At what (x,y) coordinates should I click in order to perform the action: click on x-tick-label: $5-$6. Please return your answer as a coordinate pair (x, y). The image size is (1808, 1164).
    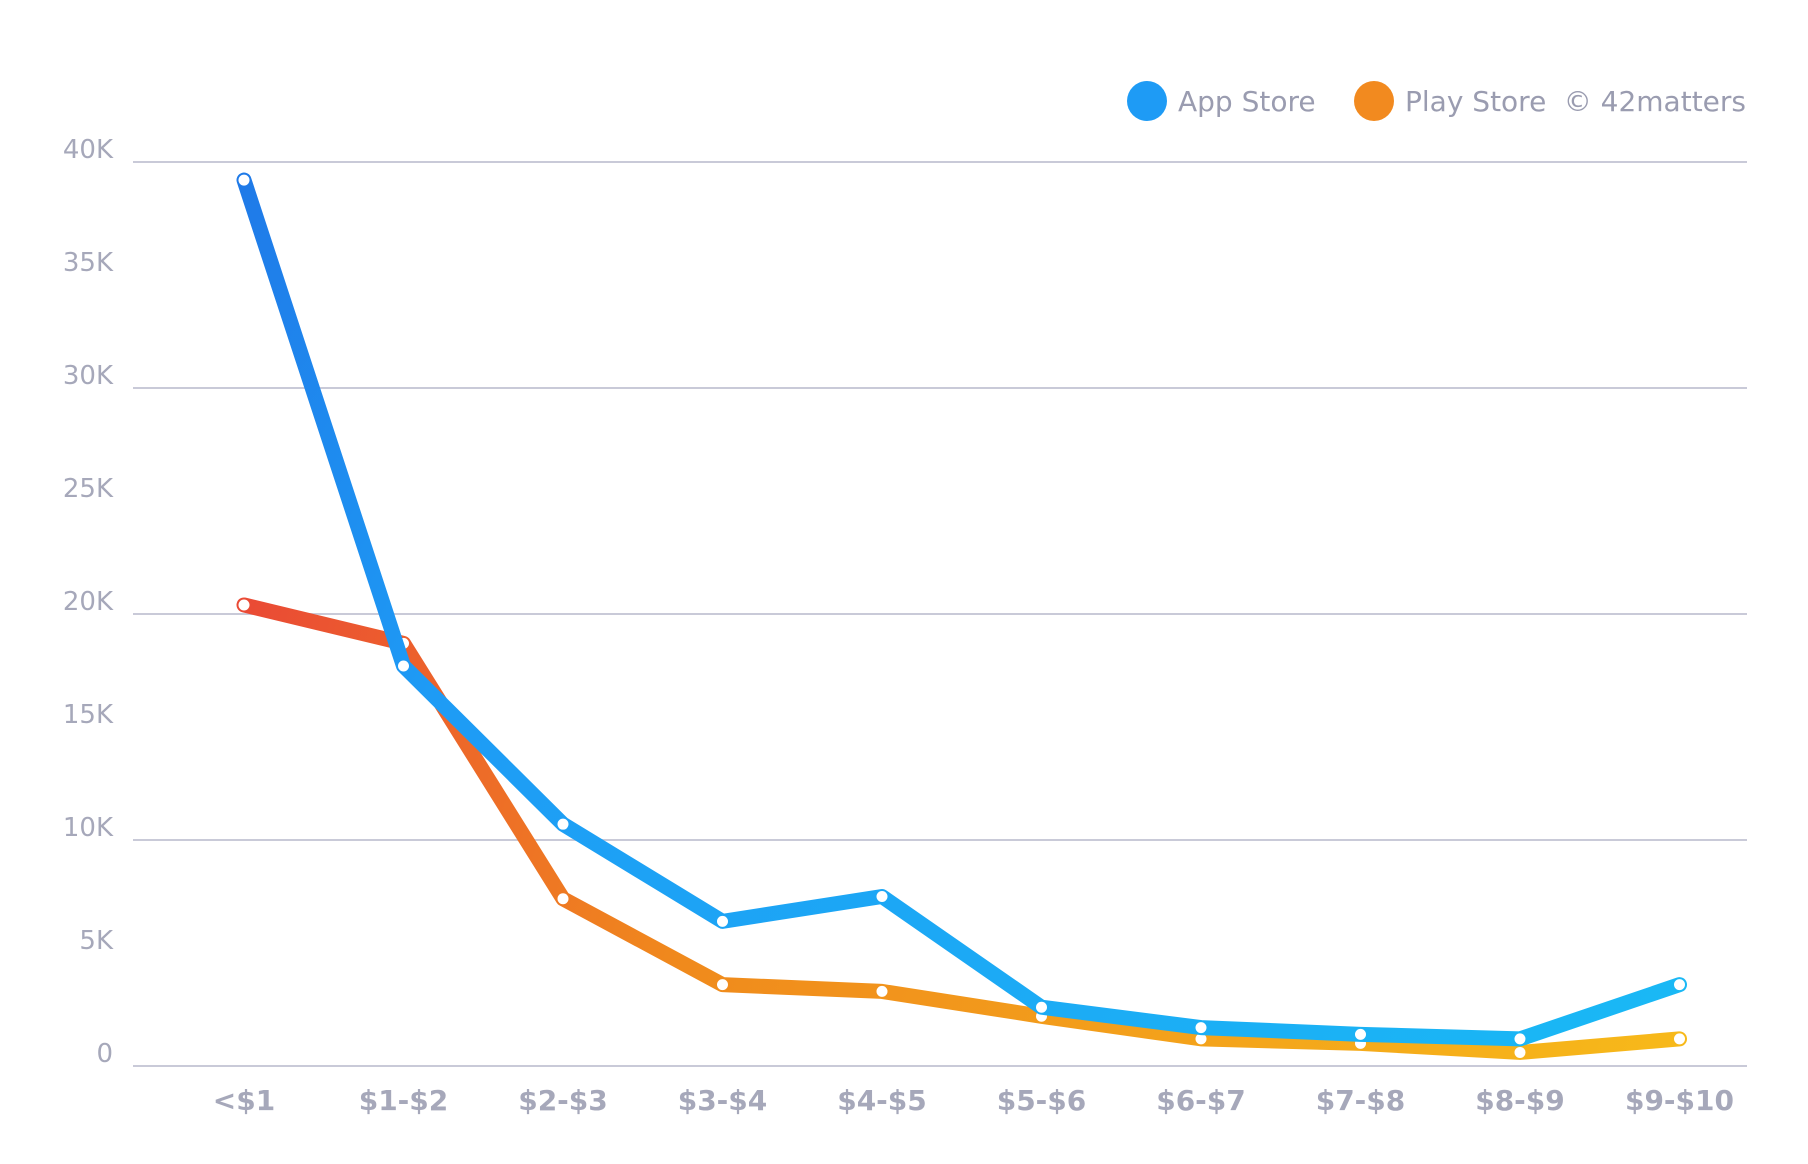
    Looking at the image, I should click on (1042, 1100).